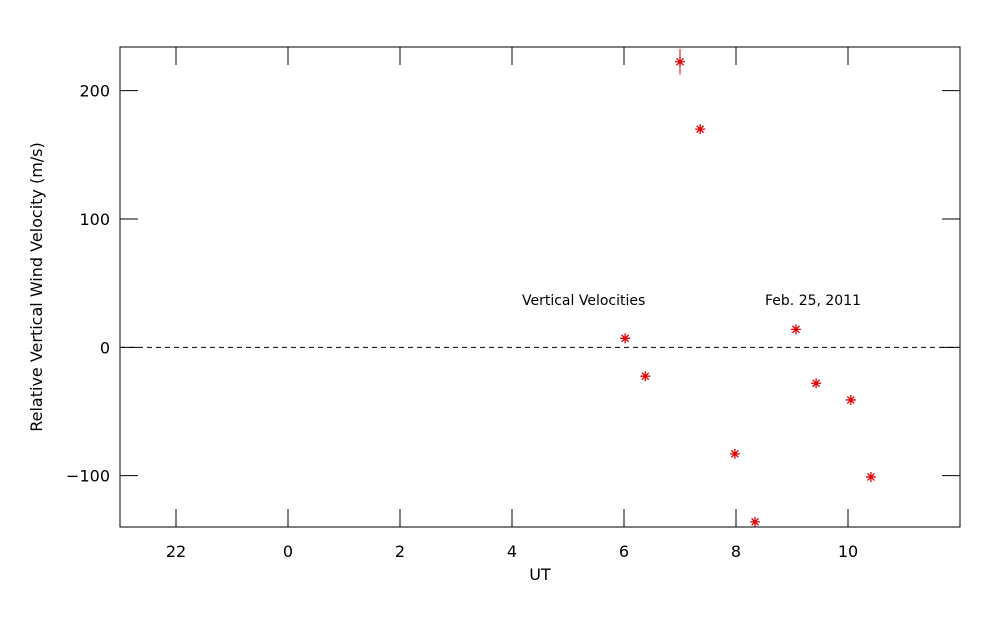 Image resolution: width=1000 pixels, height=629 pixels. What do you see at coordinates (736, 551) in the screenshot?
I see `x-tick-label: 8` at bounding box center [736, 551].